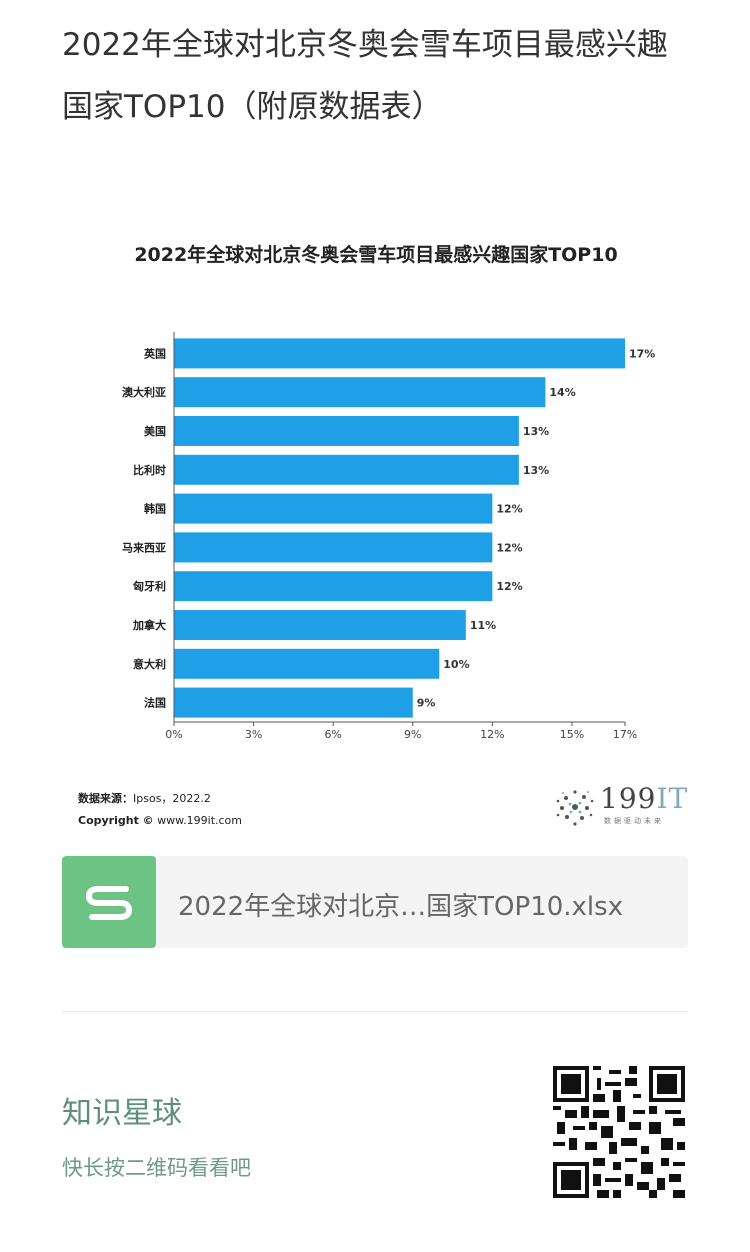 This screenshot has height=1252, width=750. I want to click on category-label: 加拿大, so click(149, 625).